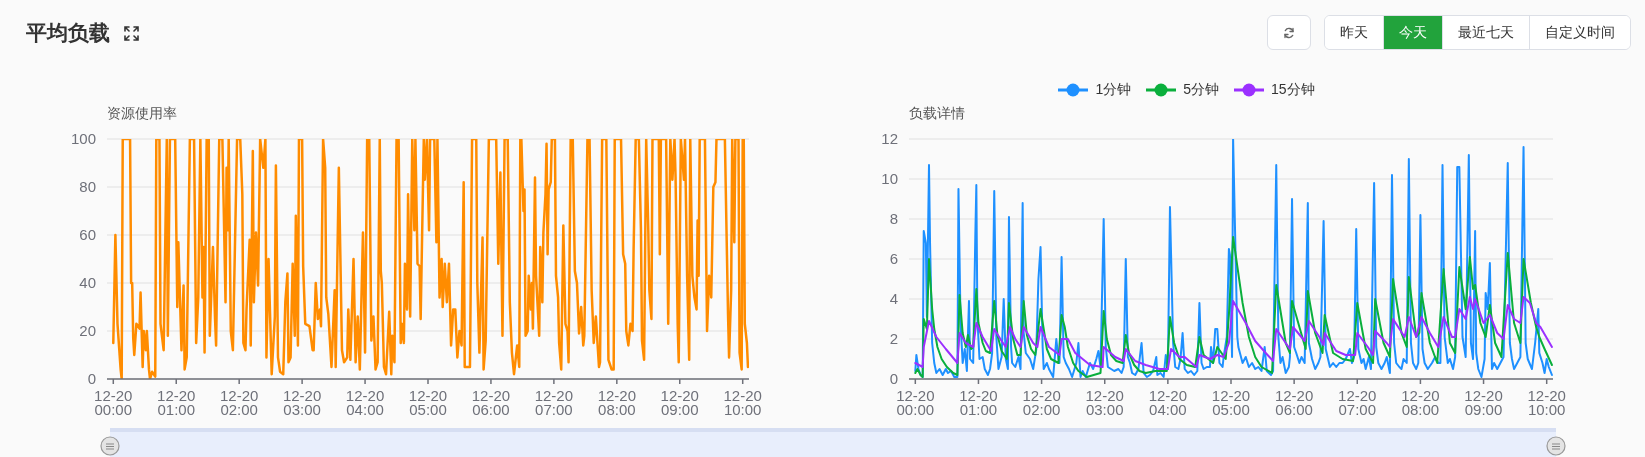  What do you see at coordinates (893, 339) in the screenshot?
I see `y-tick-label: 2` at bounding box center [893, 339].